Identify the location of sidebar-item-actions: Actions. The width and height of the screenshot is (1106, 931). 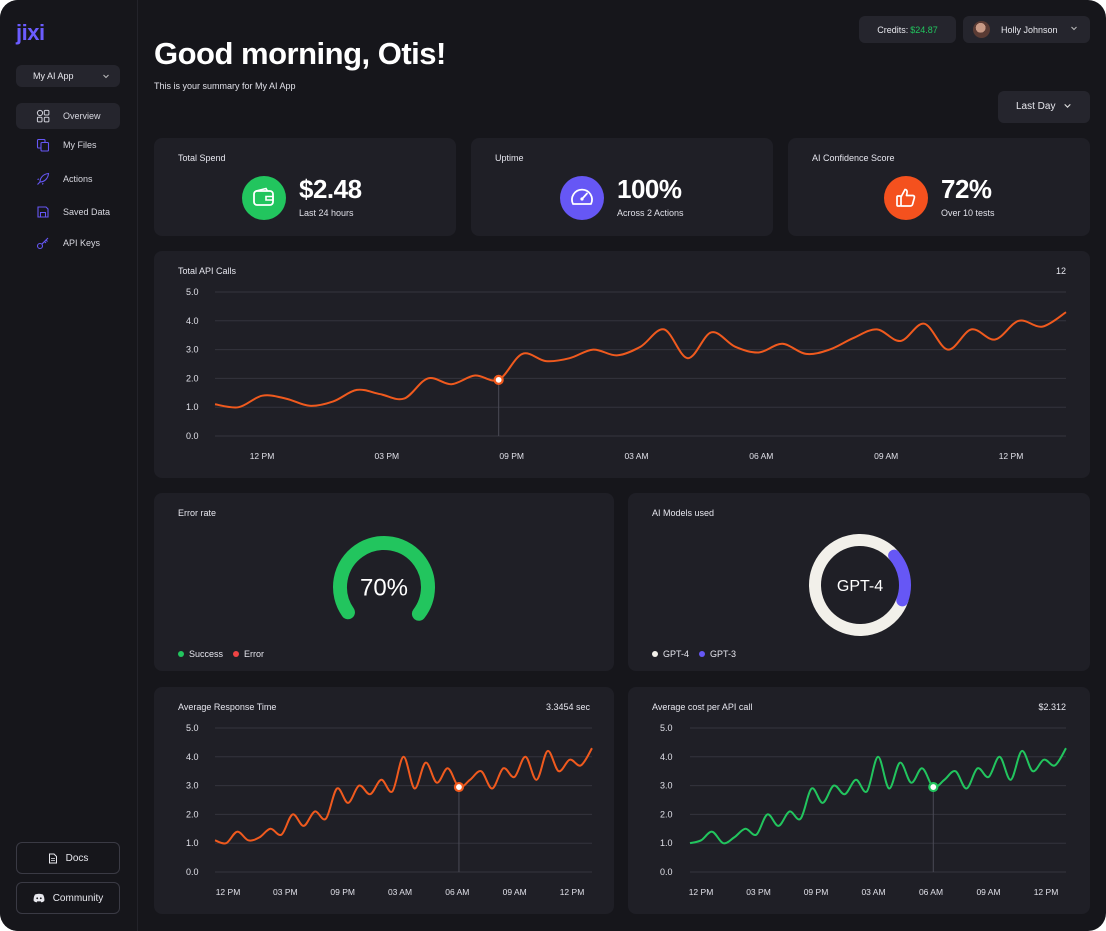
(68, 179).